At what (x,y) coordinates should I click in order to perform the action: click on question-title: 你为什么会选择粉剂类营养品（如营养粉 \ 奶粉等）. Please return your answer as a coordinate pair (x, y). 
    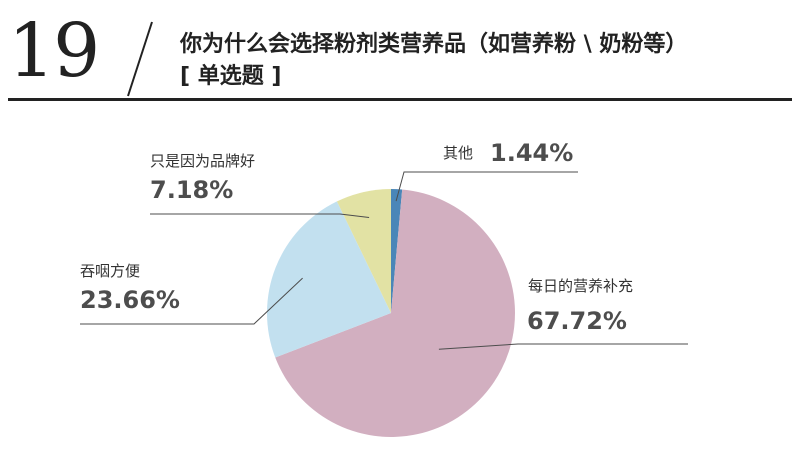
    Looking at the image, I should click on (434, 44).